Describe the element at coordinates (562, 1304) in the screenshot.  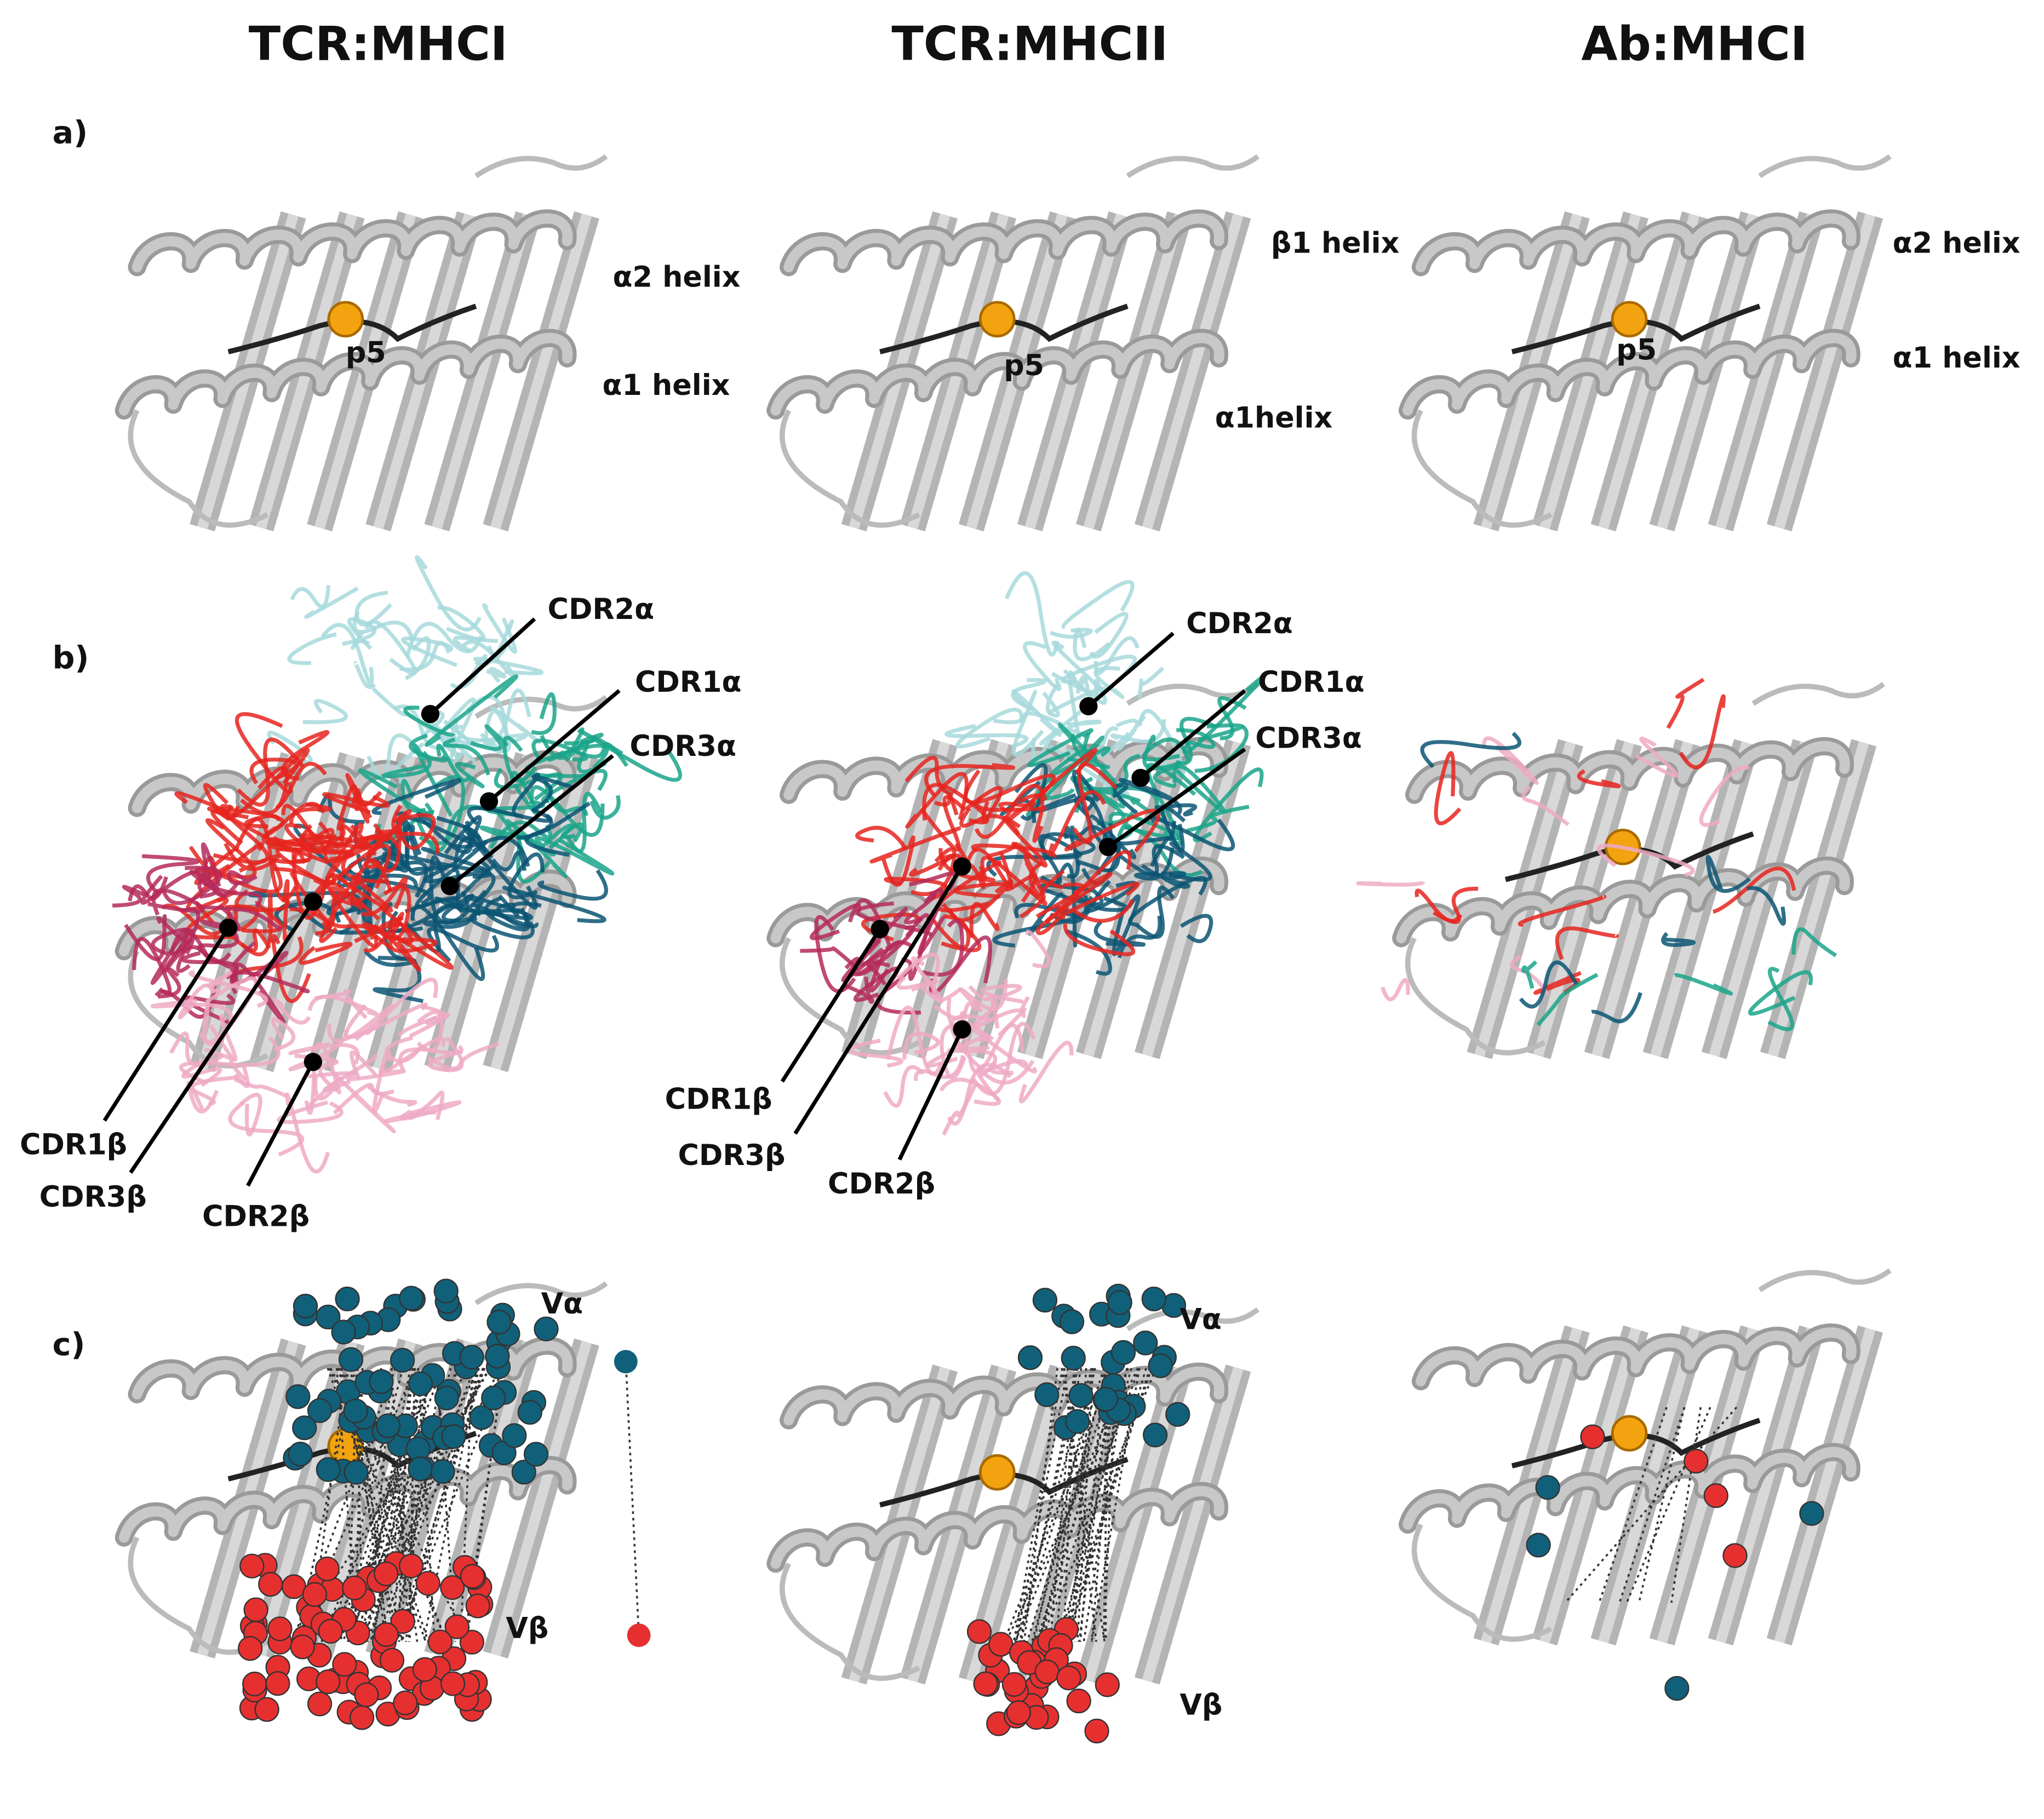
I see `annotation-label: Vα` at that location.